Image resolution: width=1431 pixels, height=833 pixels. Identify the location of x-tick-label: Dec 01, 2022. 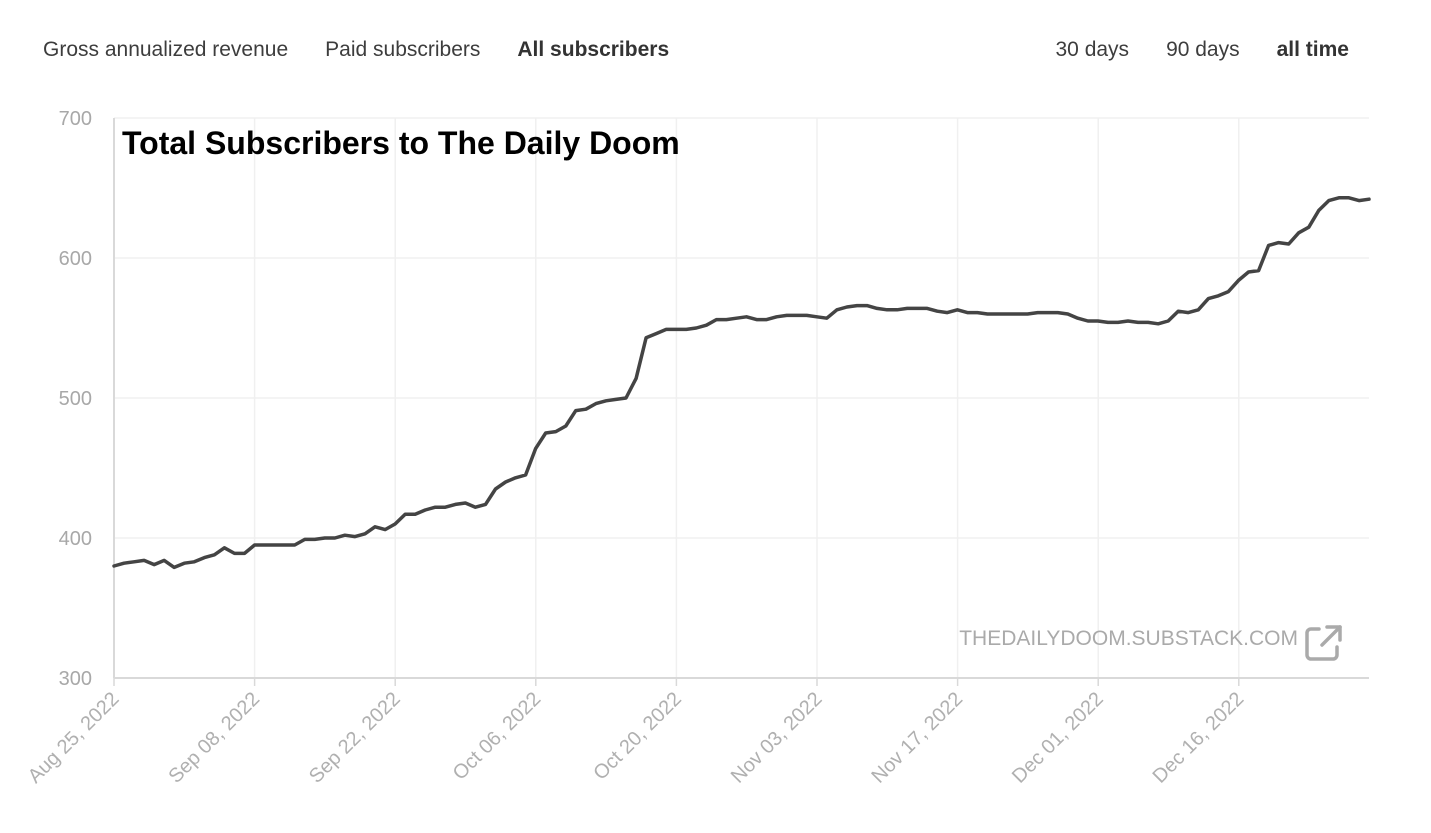
(1058, 738).